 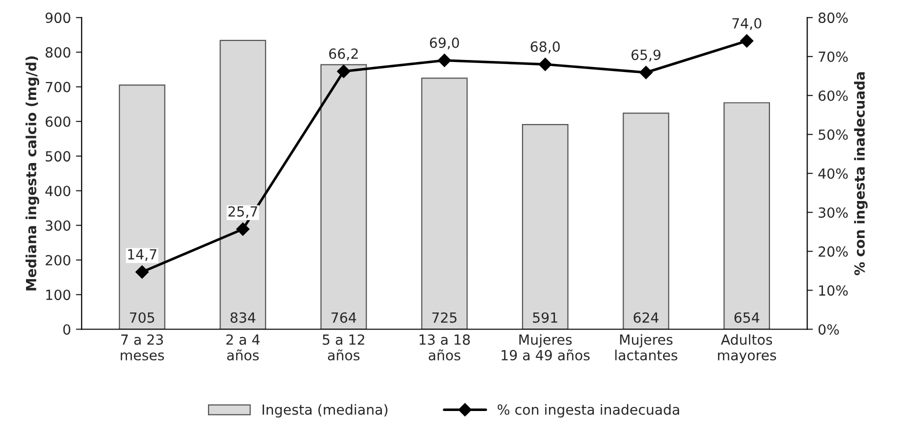 I want to click on data-label: 725, so click(x=444, y=317).